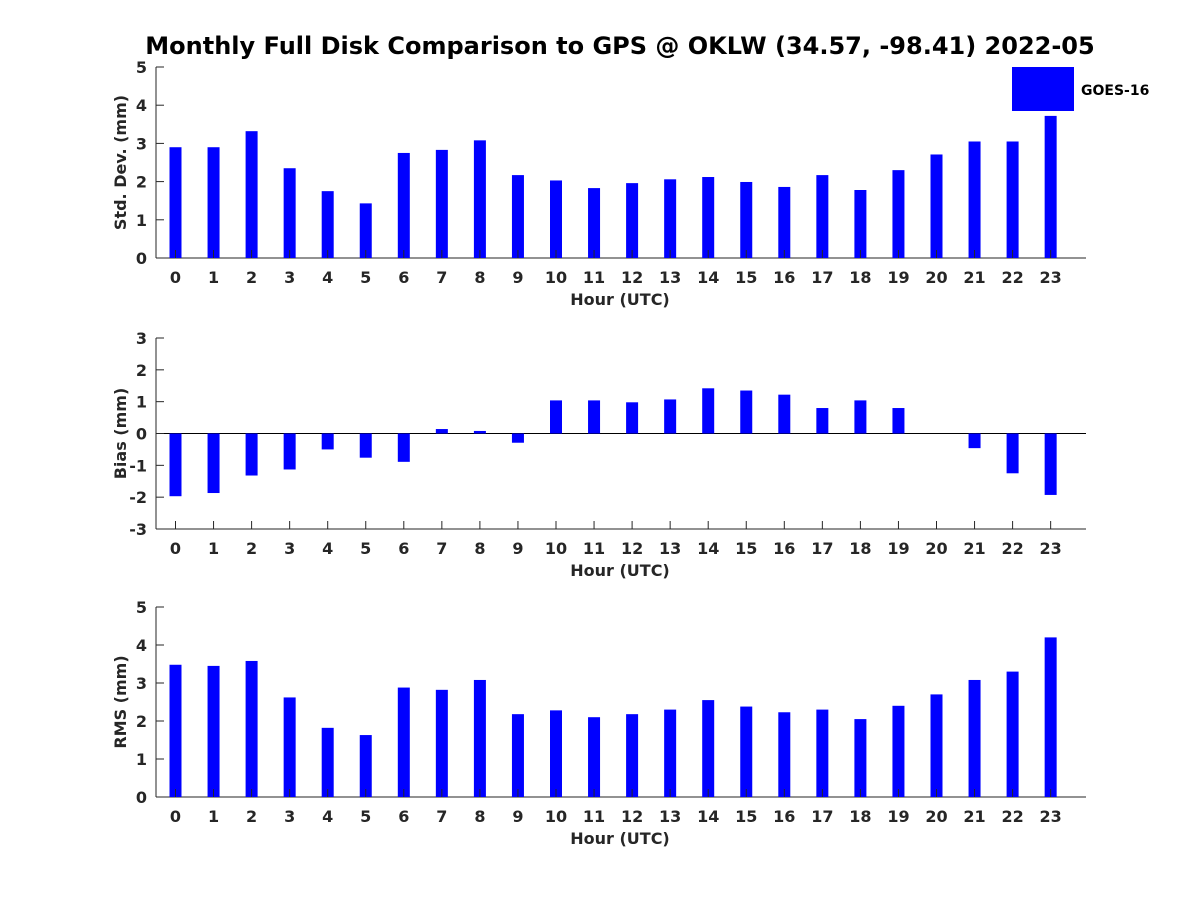 The height and width of the screenshot is (900, 1200). Describe the element at coordinates (1012, 816) in the screenshot. I see `x-tick-label: 22` at that location.